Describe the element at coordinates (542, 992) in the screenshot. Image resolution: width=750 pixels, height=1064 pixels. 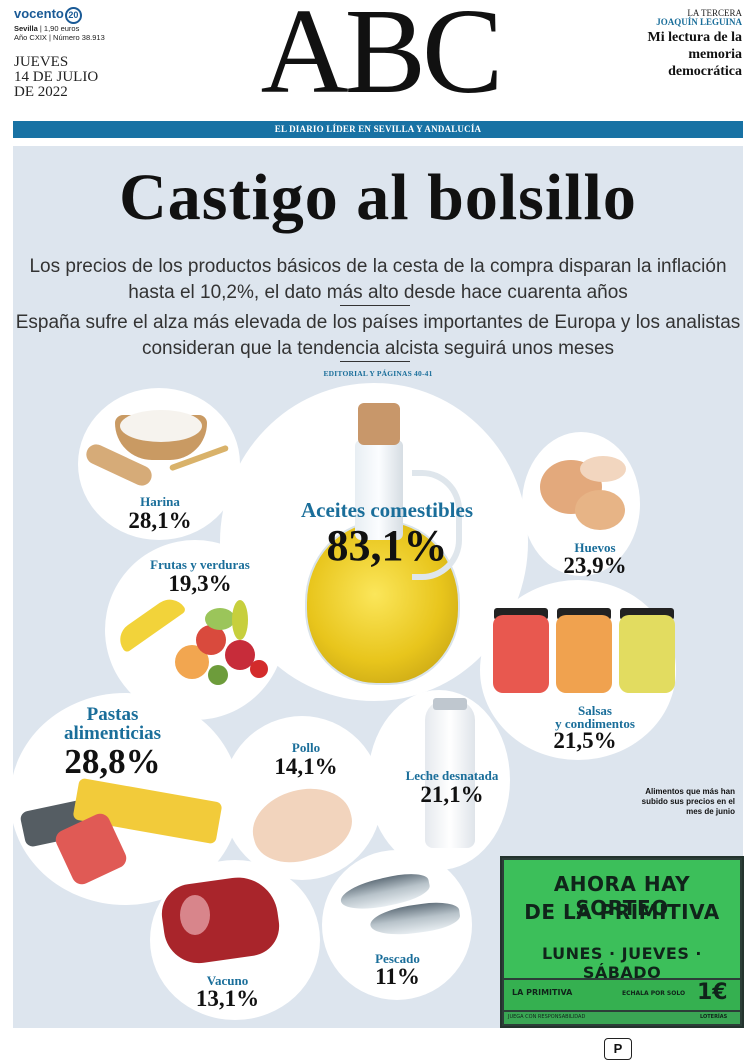
I see `ad-brand: LA PRIMITIVA` at that location.